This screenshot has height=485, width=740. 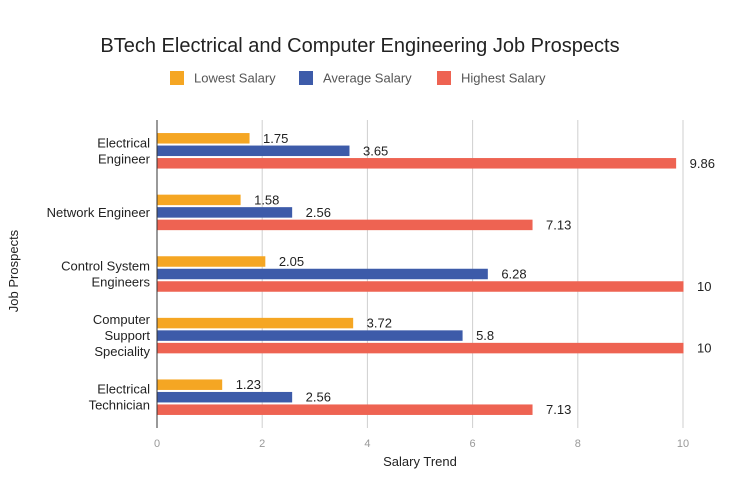 What do you see at coordinates (367, 78) in the screenshot?
I see `legend-label: Average Salary` at bounding box center [367, 78].